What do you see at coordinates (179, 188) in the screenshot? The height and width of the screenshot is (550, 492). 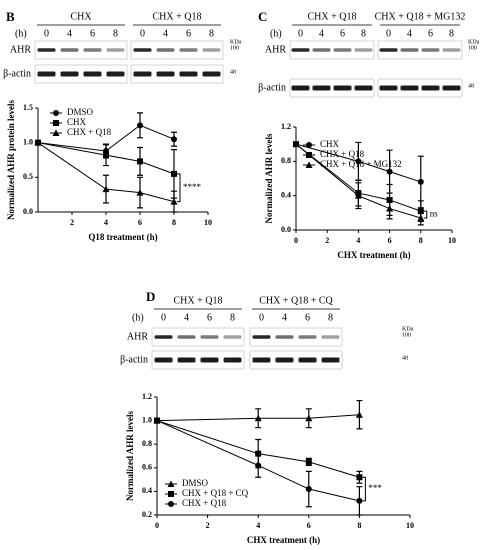 I see `sig-bracket` at bounding box center [179, 188].